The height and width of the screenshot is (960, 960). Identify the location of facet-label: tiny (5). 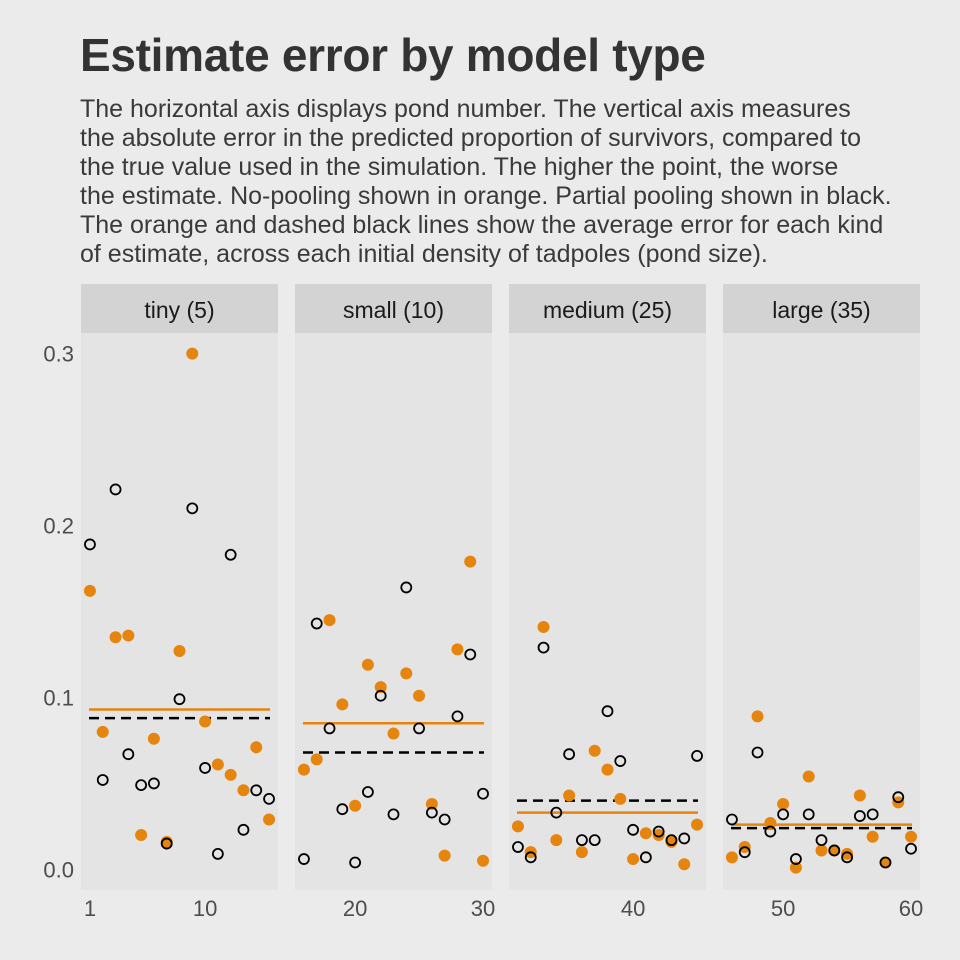
(179, 310).